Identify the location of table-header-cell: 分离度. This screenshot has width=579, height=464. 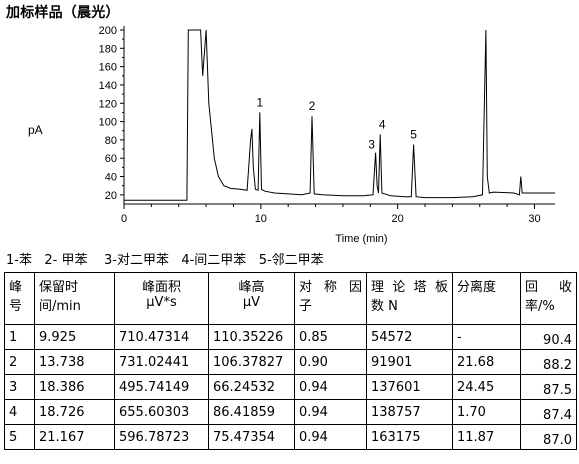
(486, 298).